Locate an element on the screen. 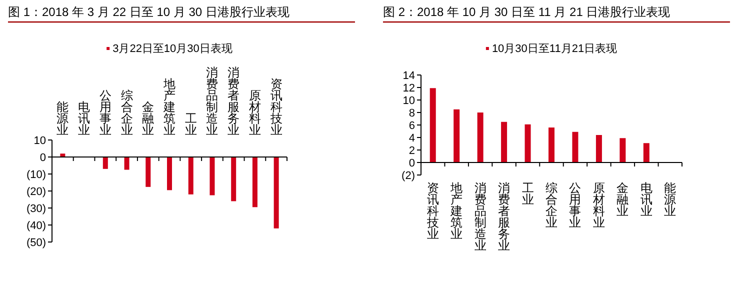 This screenshot has height=287, width=731. y-tick-label: 8 is located at coordinates (411, 114).